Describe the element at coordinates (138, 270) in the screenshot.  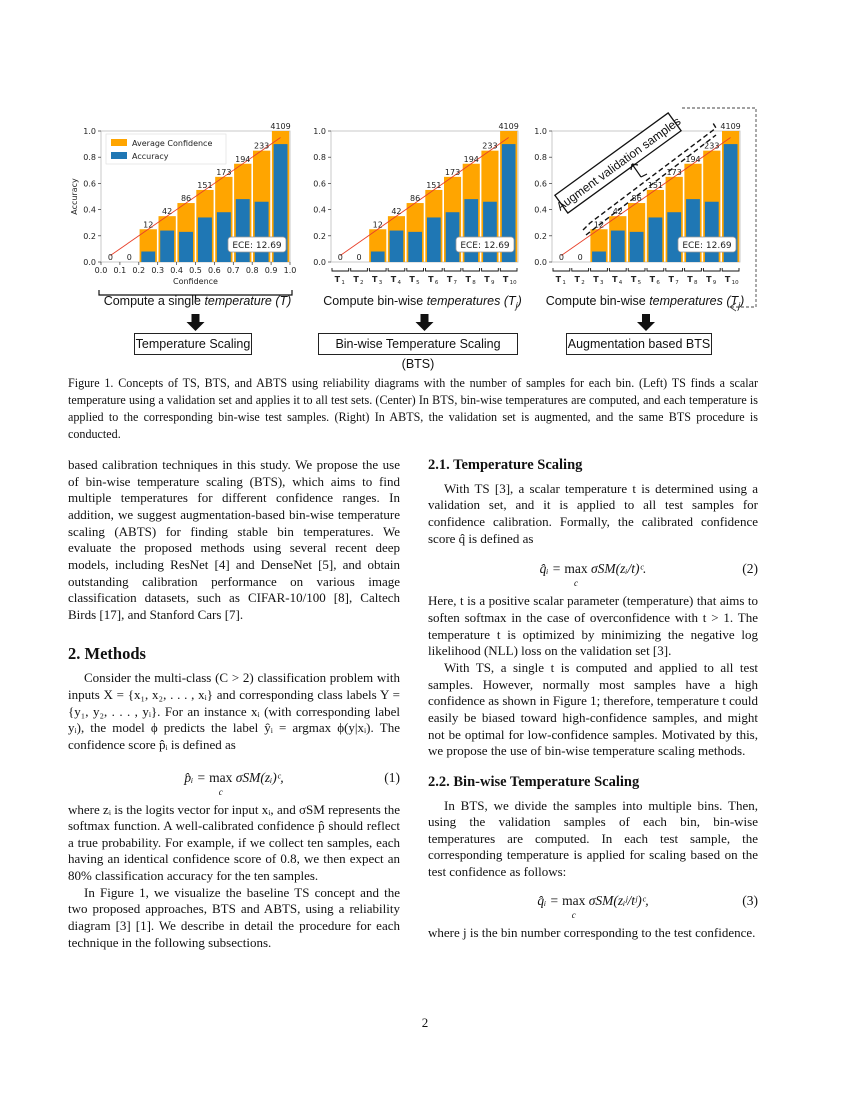
I see `x-tick-label: 0.2` at that location.